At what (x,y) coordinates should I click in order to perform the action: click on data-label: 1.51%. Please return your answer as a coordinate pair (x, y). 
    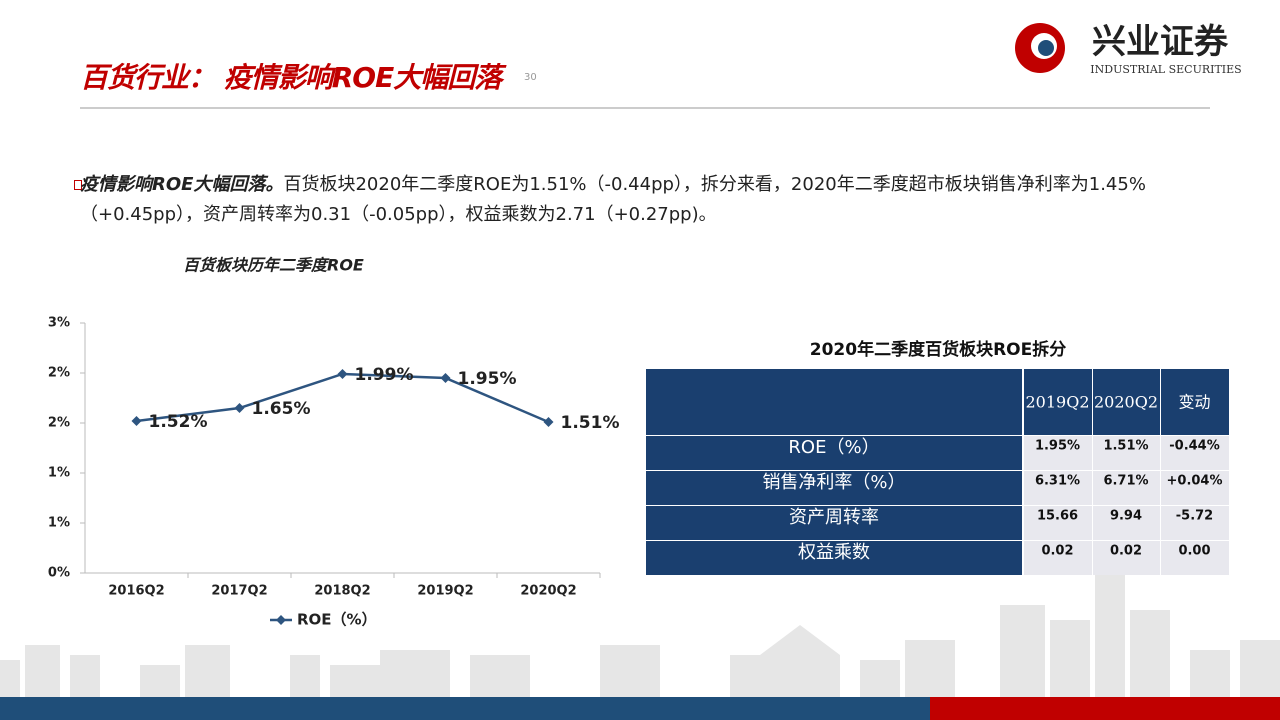
    Looking at the image, I should click on (590, 423).